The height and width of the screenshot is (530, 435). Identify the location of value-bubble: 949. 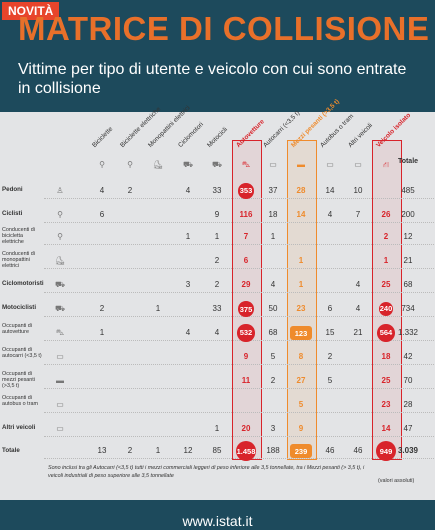
(386, 451).